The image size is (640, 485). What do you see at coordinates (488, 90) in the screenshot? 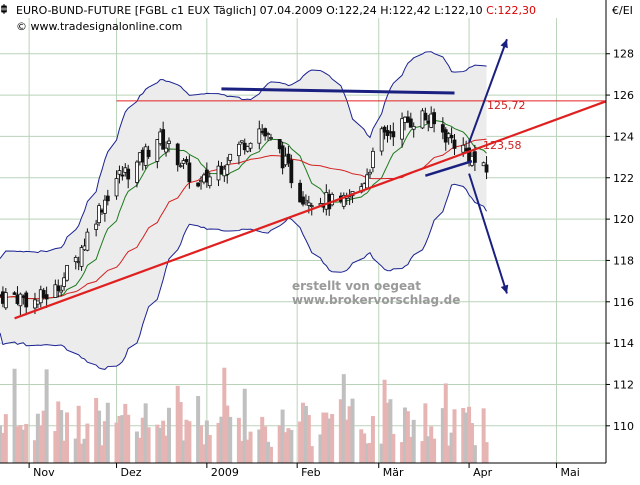
I see `breakout-up-arrow-shaft` at bounding box center [488, 90].